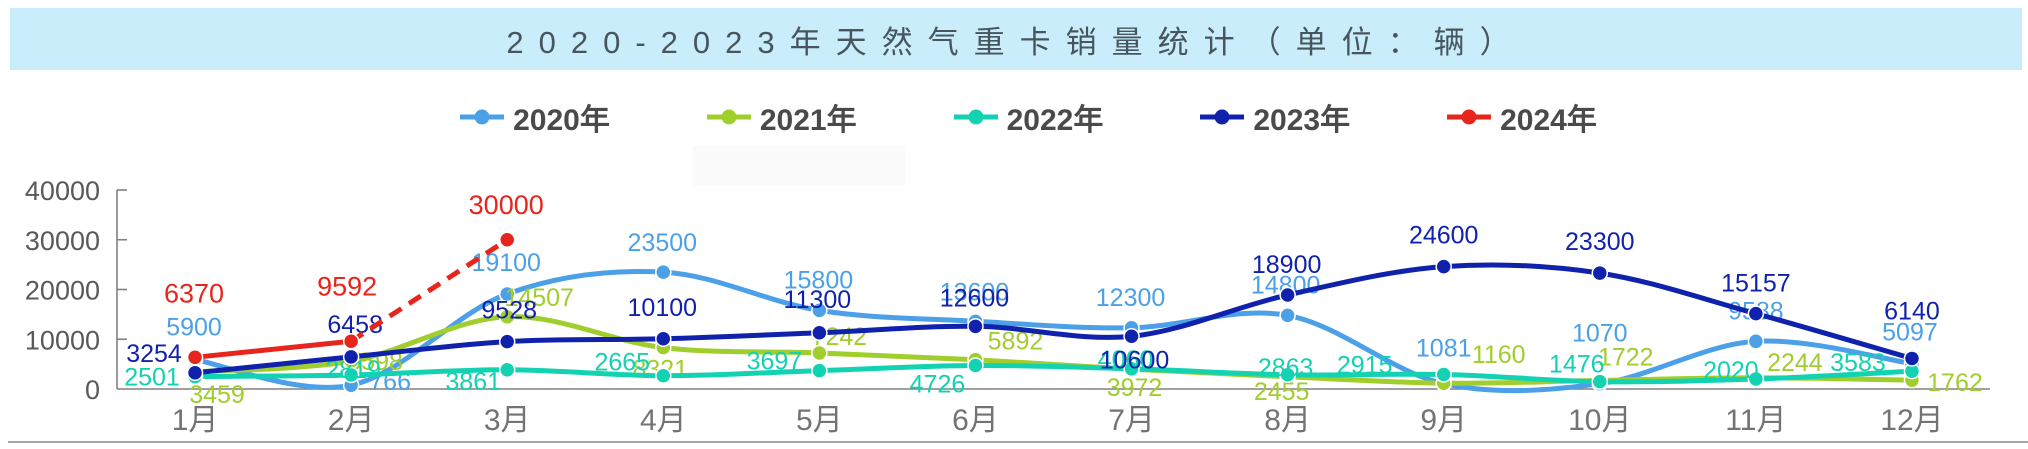 The image size is (2028, 449). I want to click on data-point-2022年-6月, so click(975, 365).